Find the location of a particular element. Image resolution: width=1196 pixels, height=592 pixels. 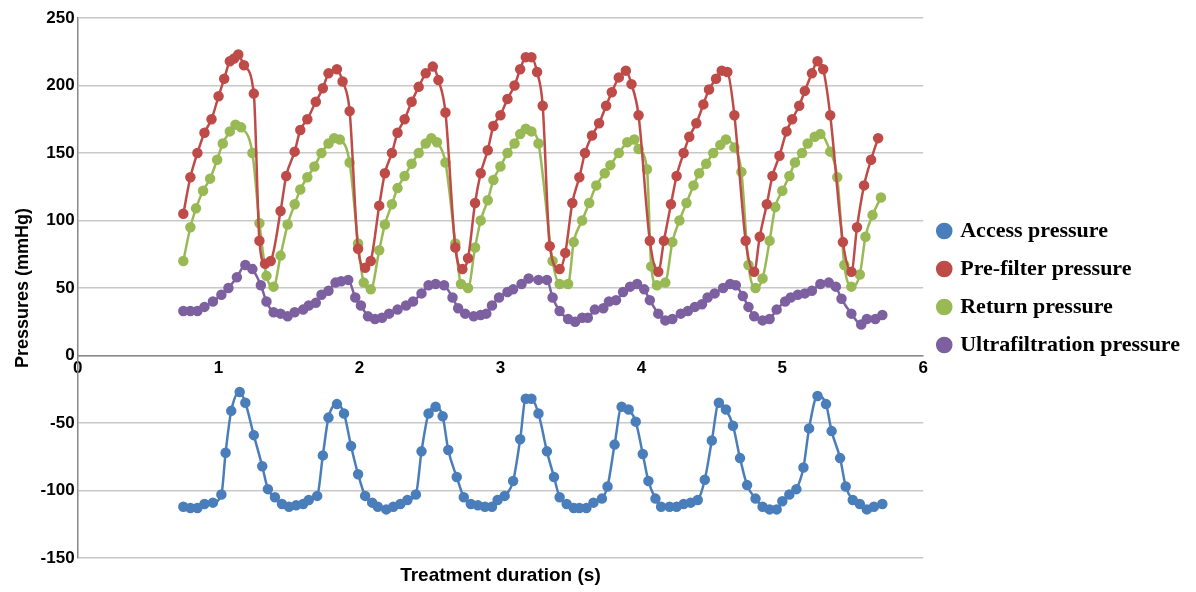

y-tick-label: 50 is located at coordinates (65, 287).